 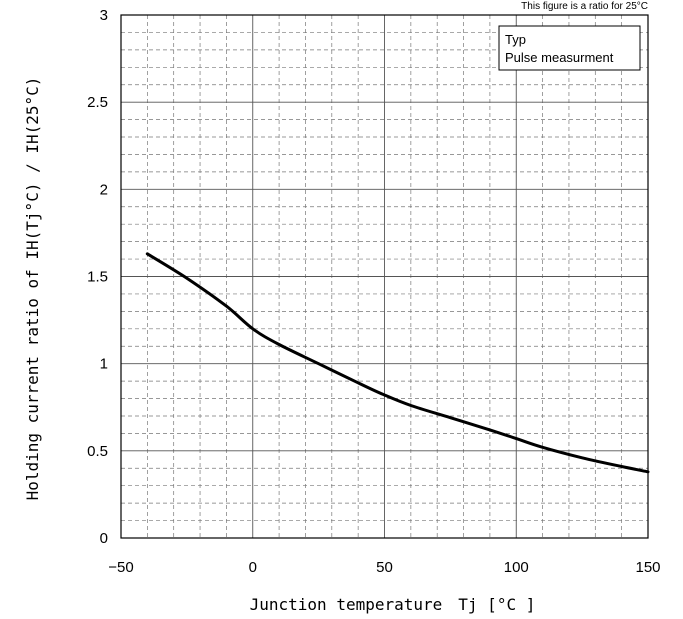 I want to click on x-tick-label: 50, so click(x=384, y=567).